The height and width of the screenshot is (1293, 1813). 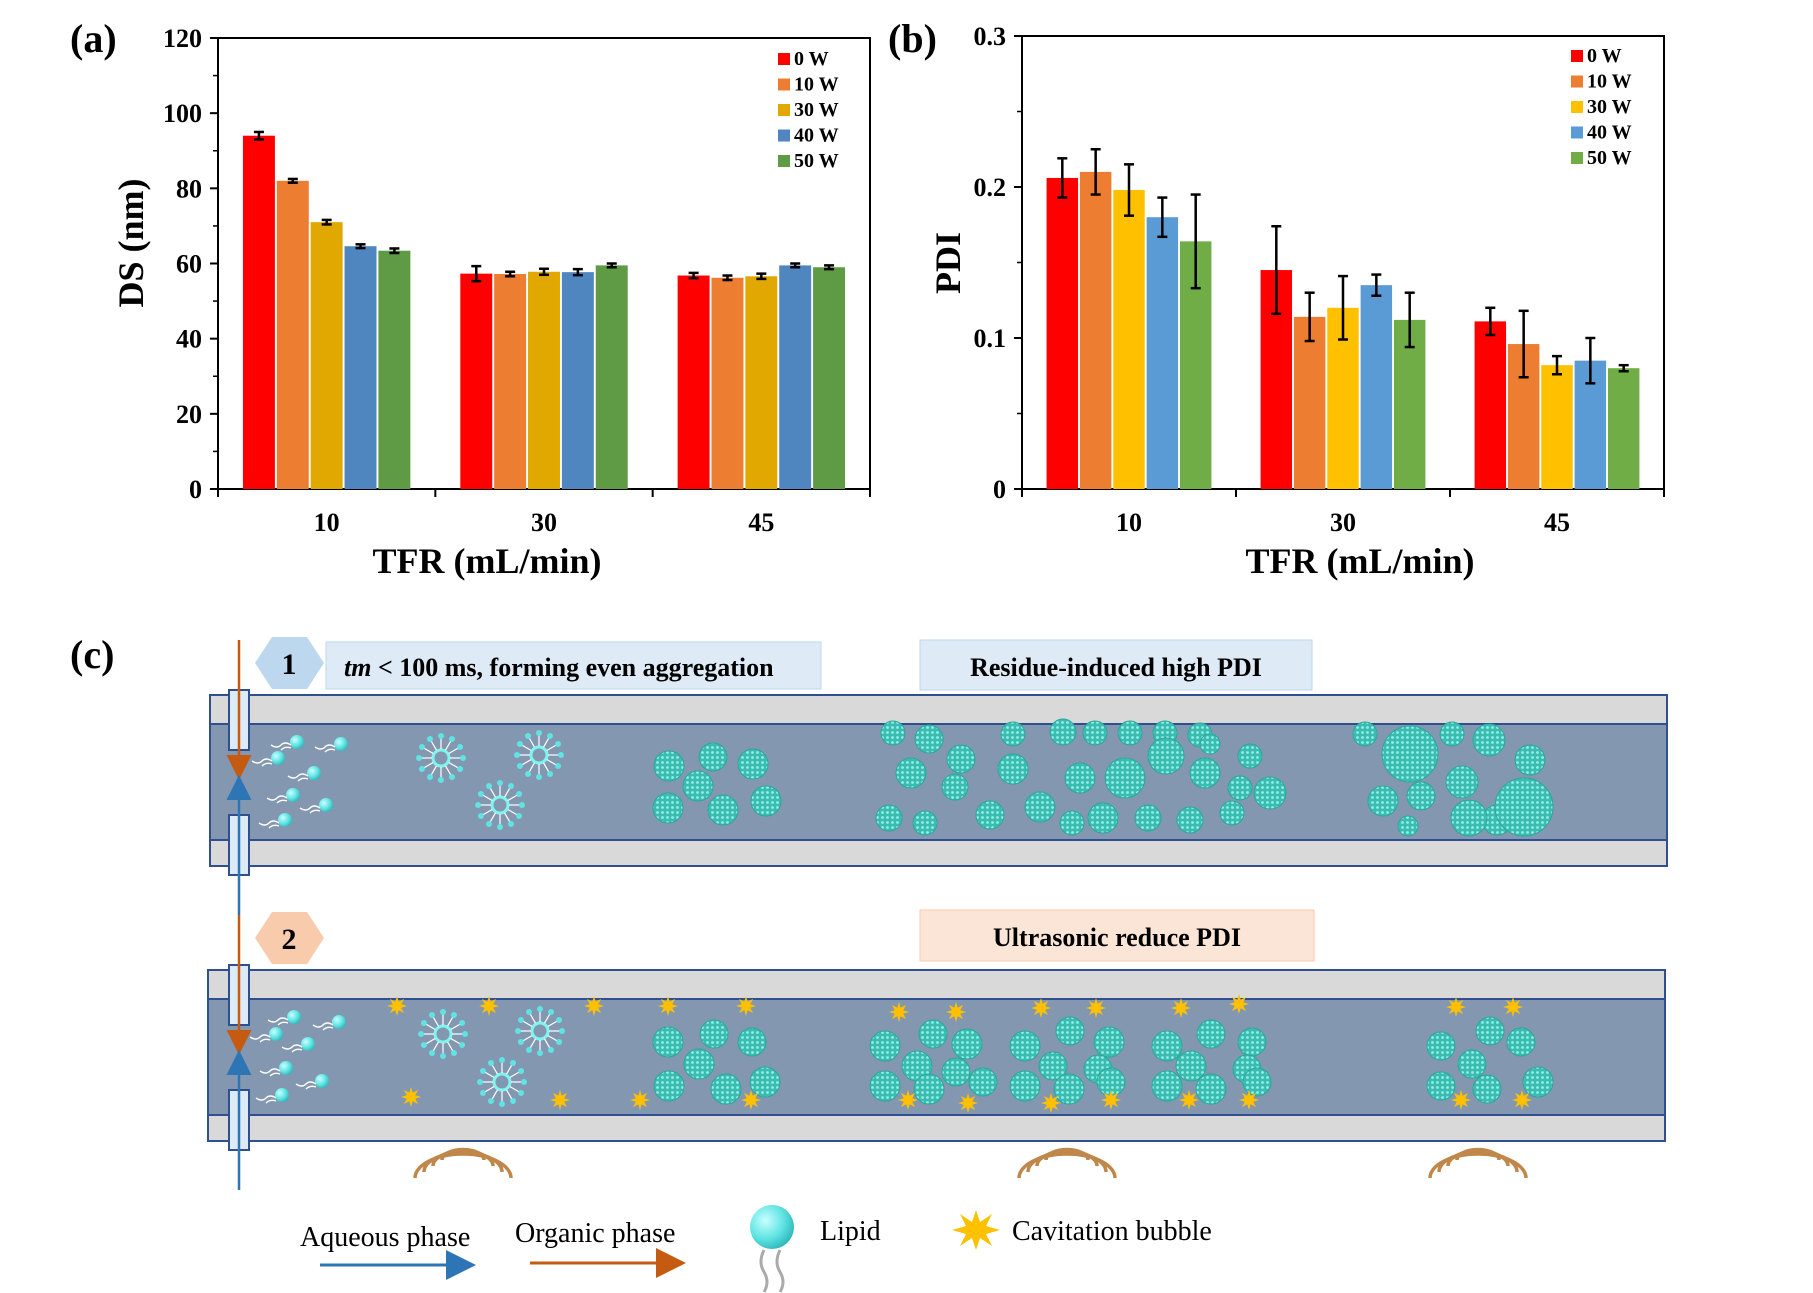 What do you see at coordinates (189, 339) in the screenshot?
I see `y-tick-label: 40` at bounding box center [189, 339].